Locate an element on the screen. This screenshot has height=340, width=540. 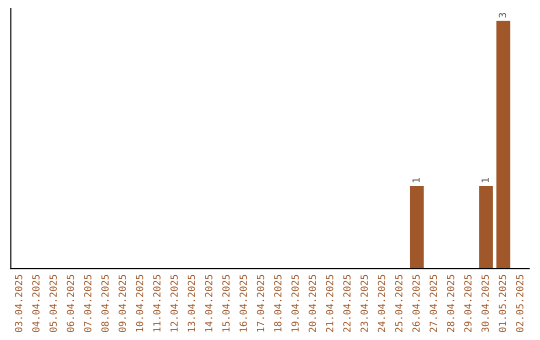
x-tick-label: 03.04.2025 is located at coordinates (18, 303).